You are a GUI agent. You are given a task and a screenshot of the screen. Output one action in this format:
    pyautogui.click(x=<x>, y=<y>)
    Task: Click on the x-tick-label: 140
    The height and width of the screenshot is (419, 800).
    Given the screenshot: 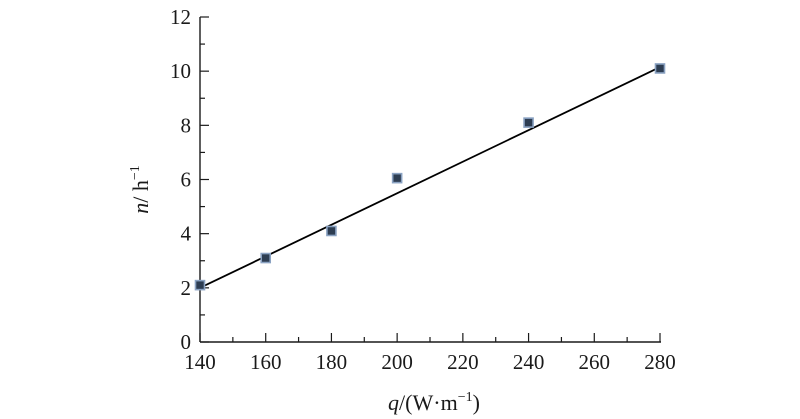 What is the action you would take?
    pyautogui.click(x=200, y=362)
    